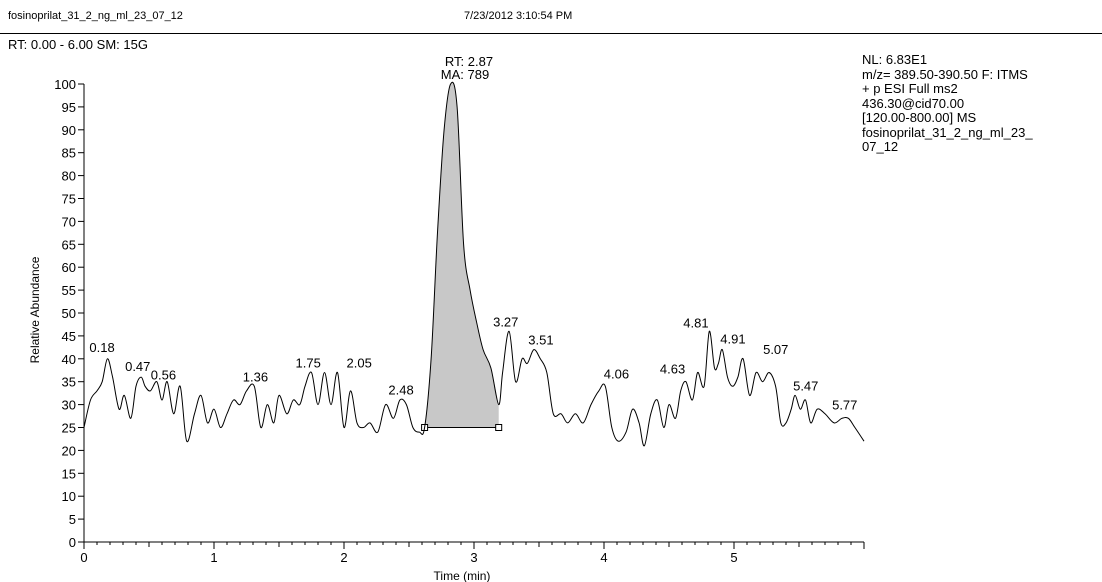 The width and height of the screenshot is (1102, 582). What do you see at coordinates (359, 363) in the screenshot?
I see `peak-label: 2.05` at bounding box center [359, 363].